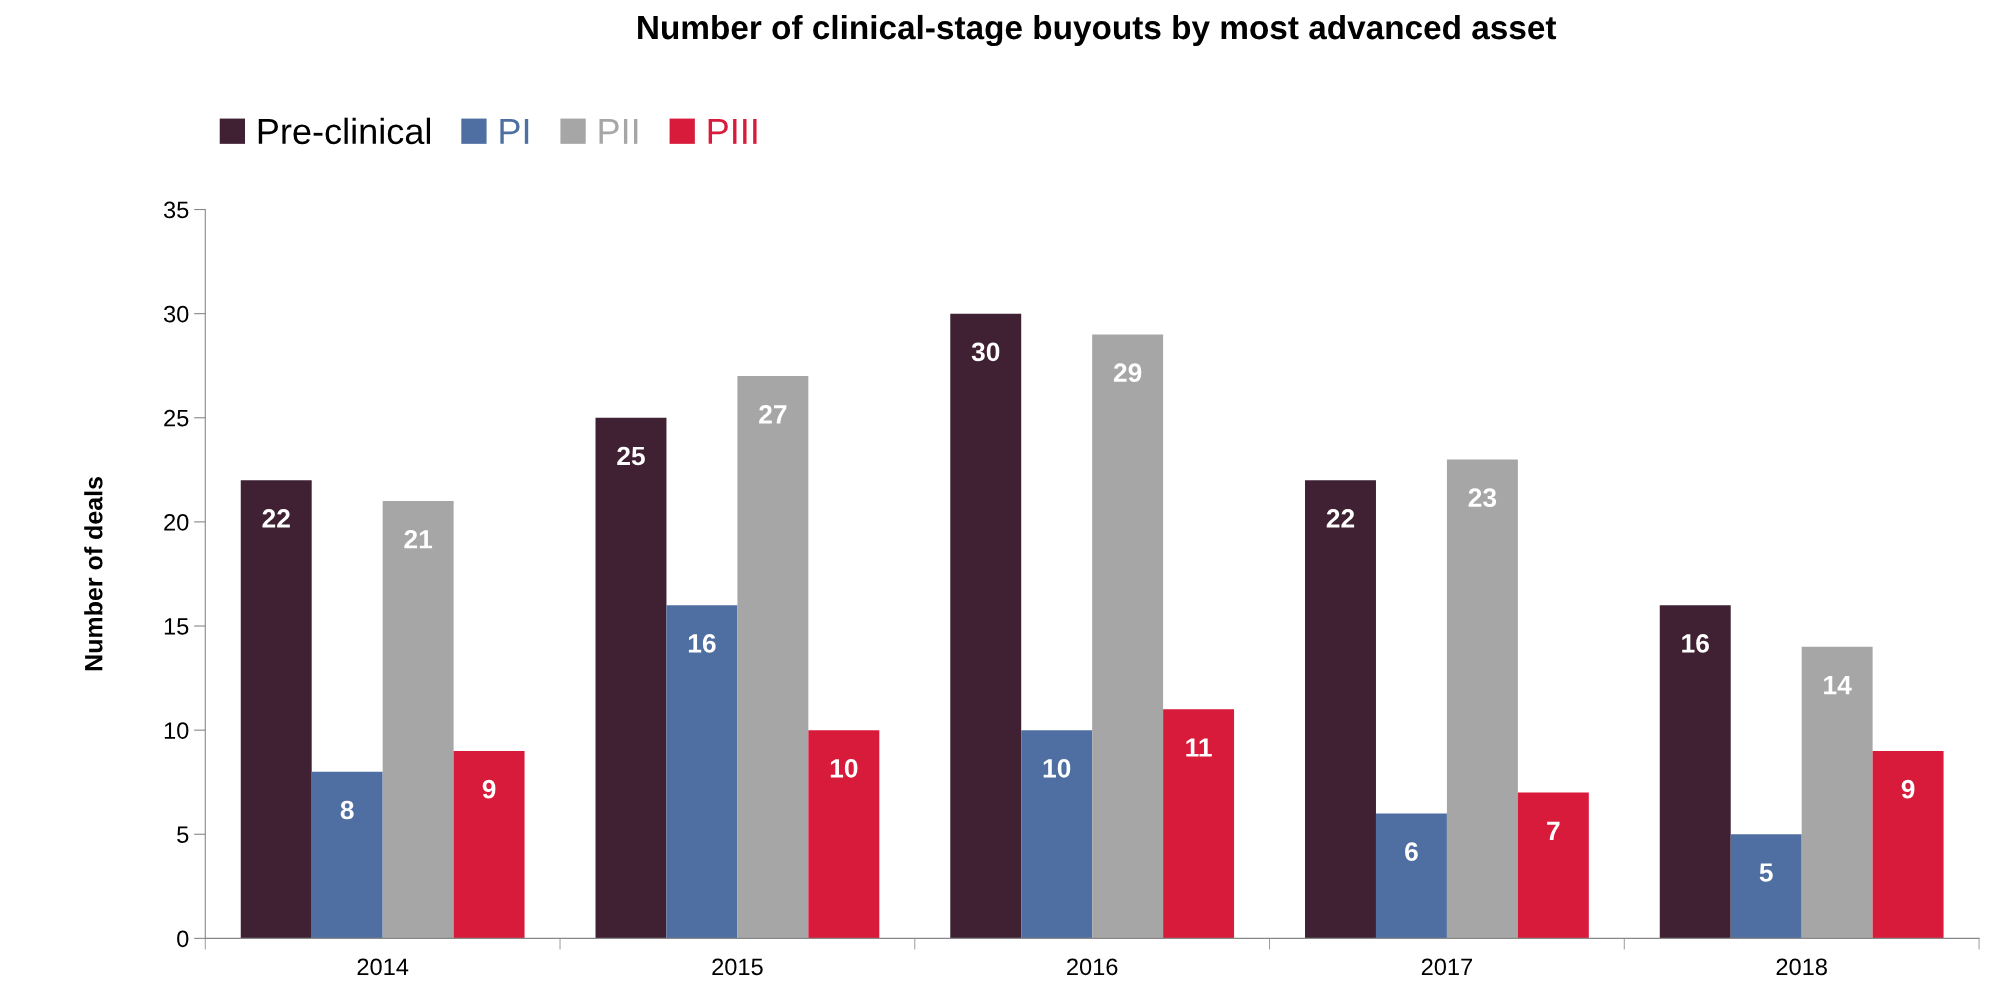 The height and width of the screenshot is (993, 1993). Describe the element at coordinates (985, 352) in the screenshot. I see `data-label: 30` at that location.